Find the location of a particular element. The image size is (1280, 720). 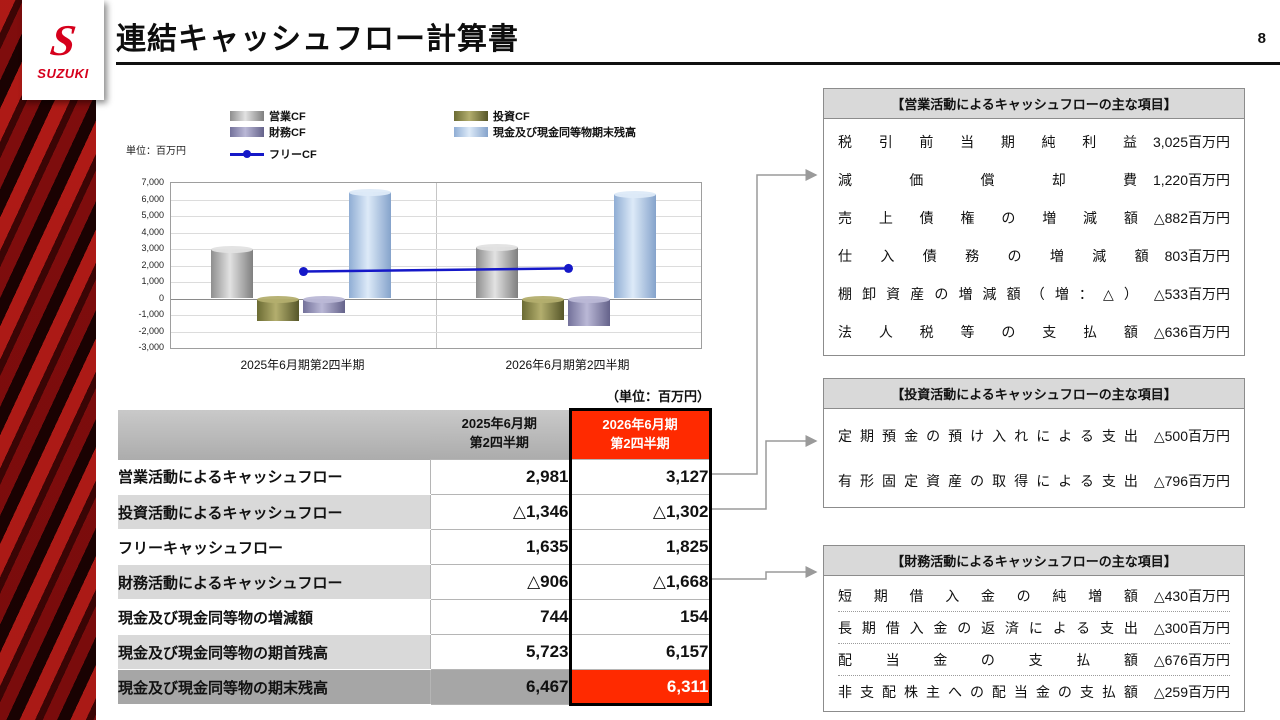

y-axis-tick: 1,000 is located at coordinates (152, 281).